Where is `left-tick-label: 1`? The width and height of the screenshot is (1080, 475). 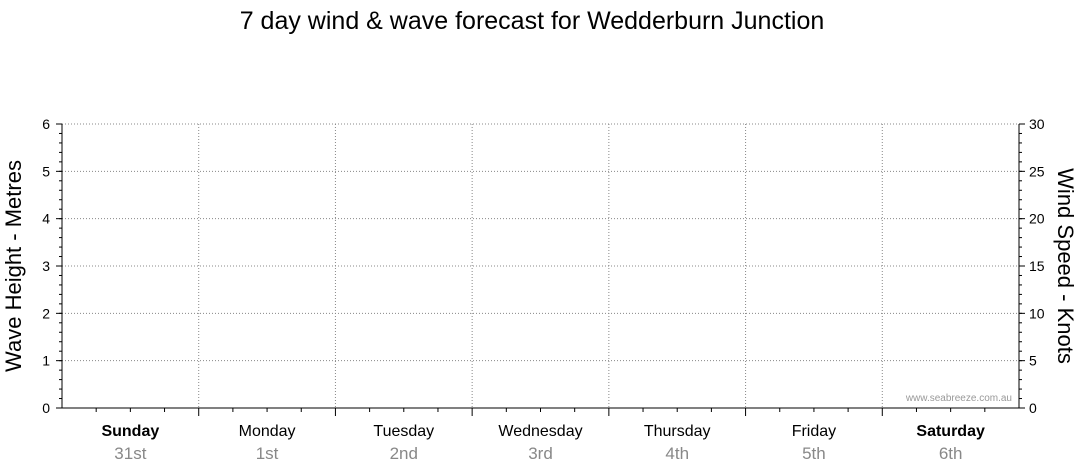 left-tick-label: 1 is located at coordinates (46, 361).